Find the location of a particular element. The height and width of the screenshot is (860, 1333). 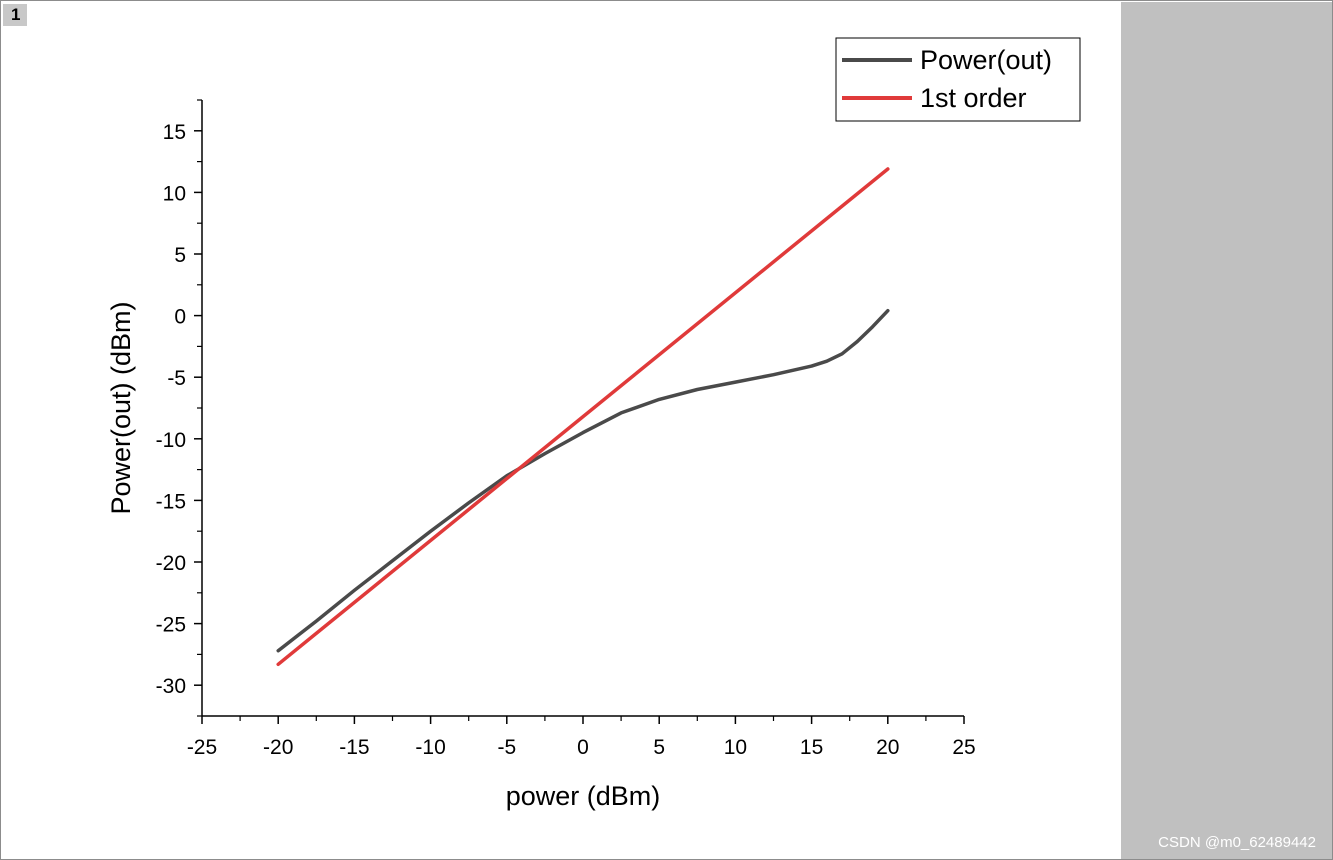

x-tick-label: 25 is located at coordinates (963, 747).